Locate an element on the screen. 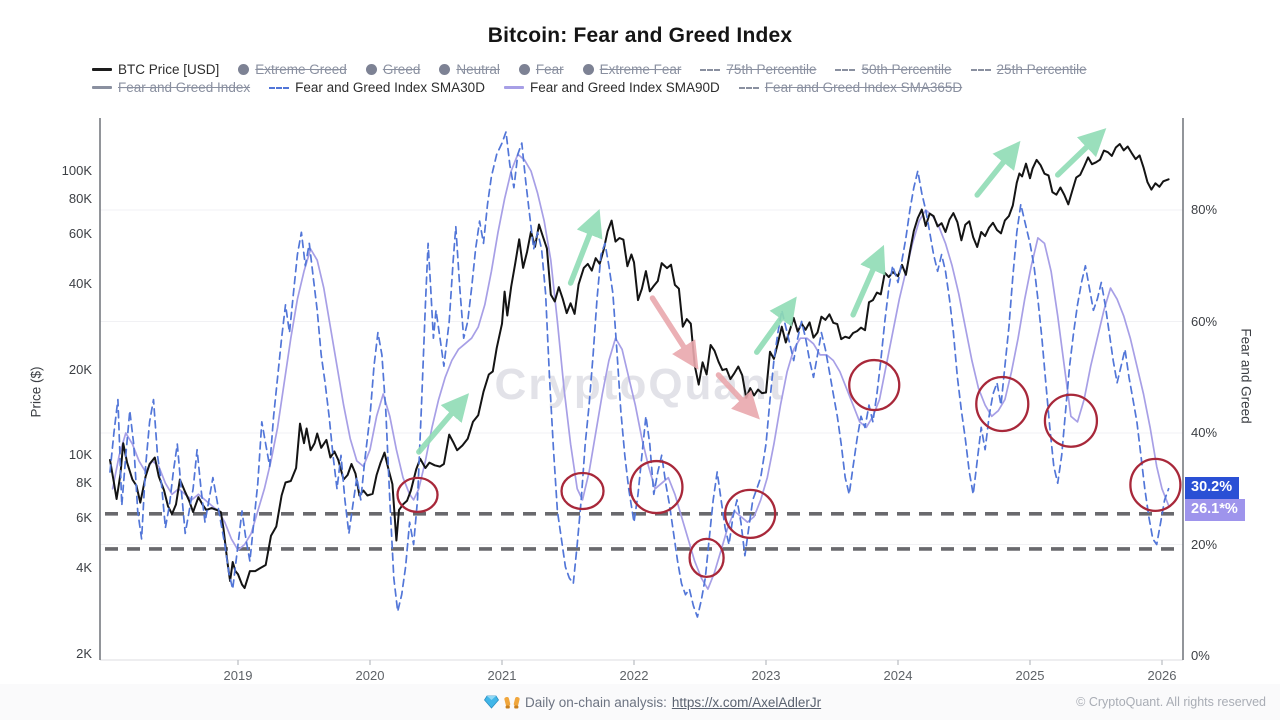 This screenshot has width=1280, height=720. year-axis-tick-label: 2024 is located at coordinates (898, 675).